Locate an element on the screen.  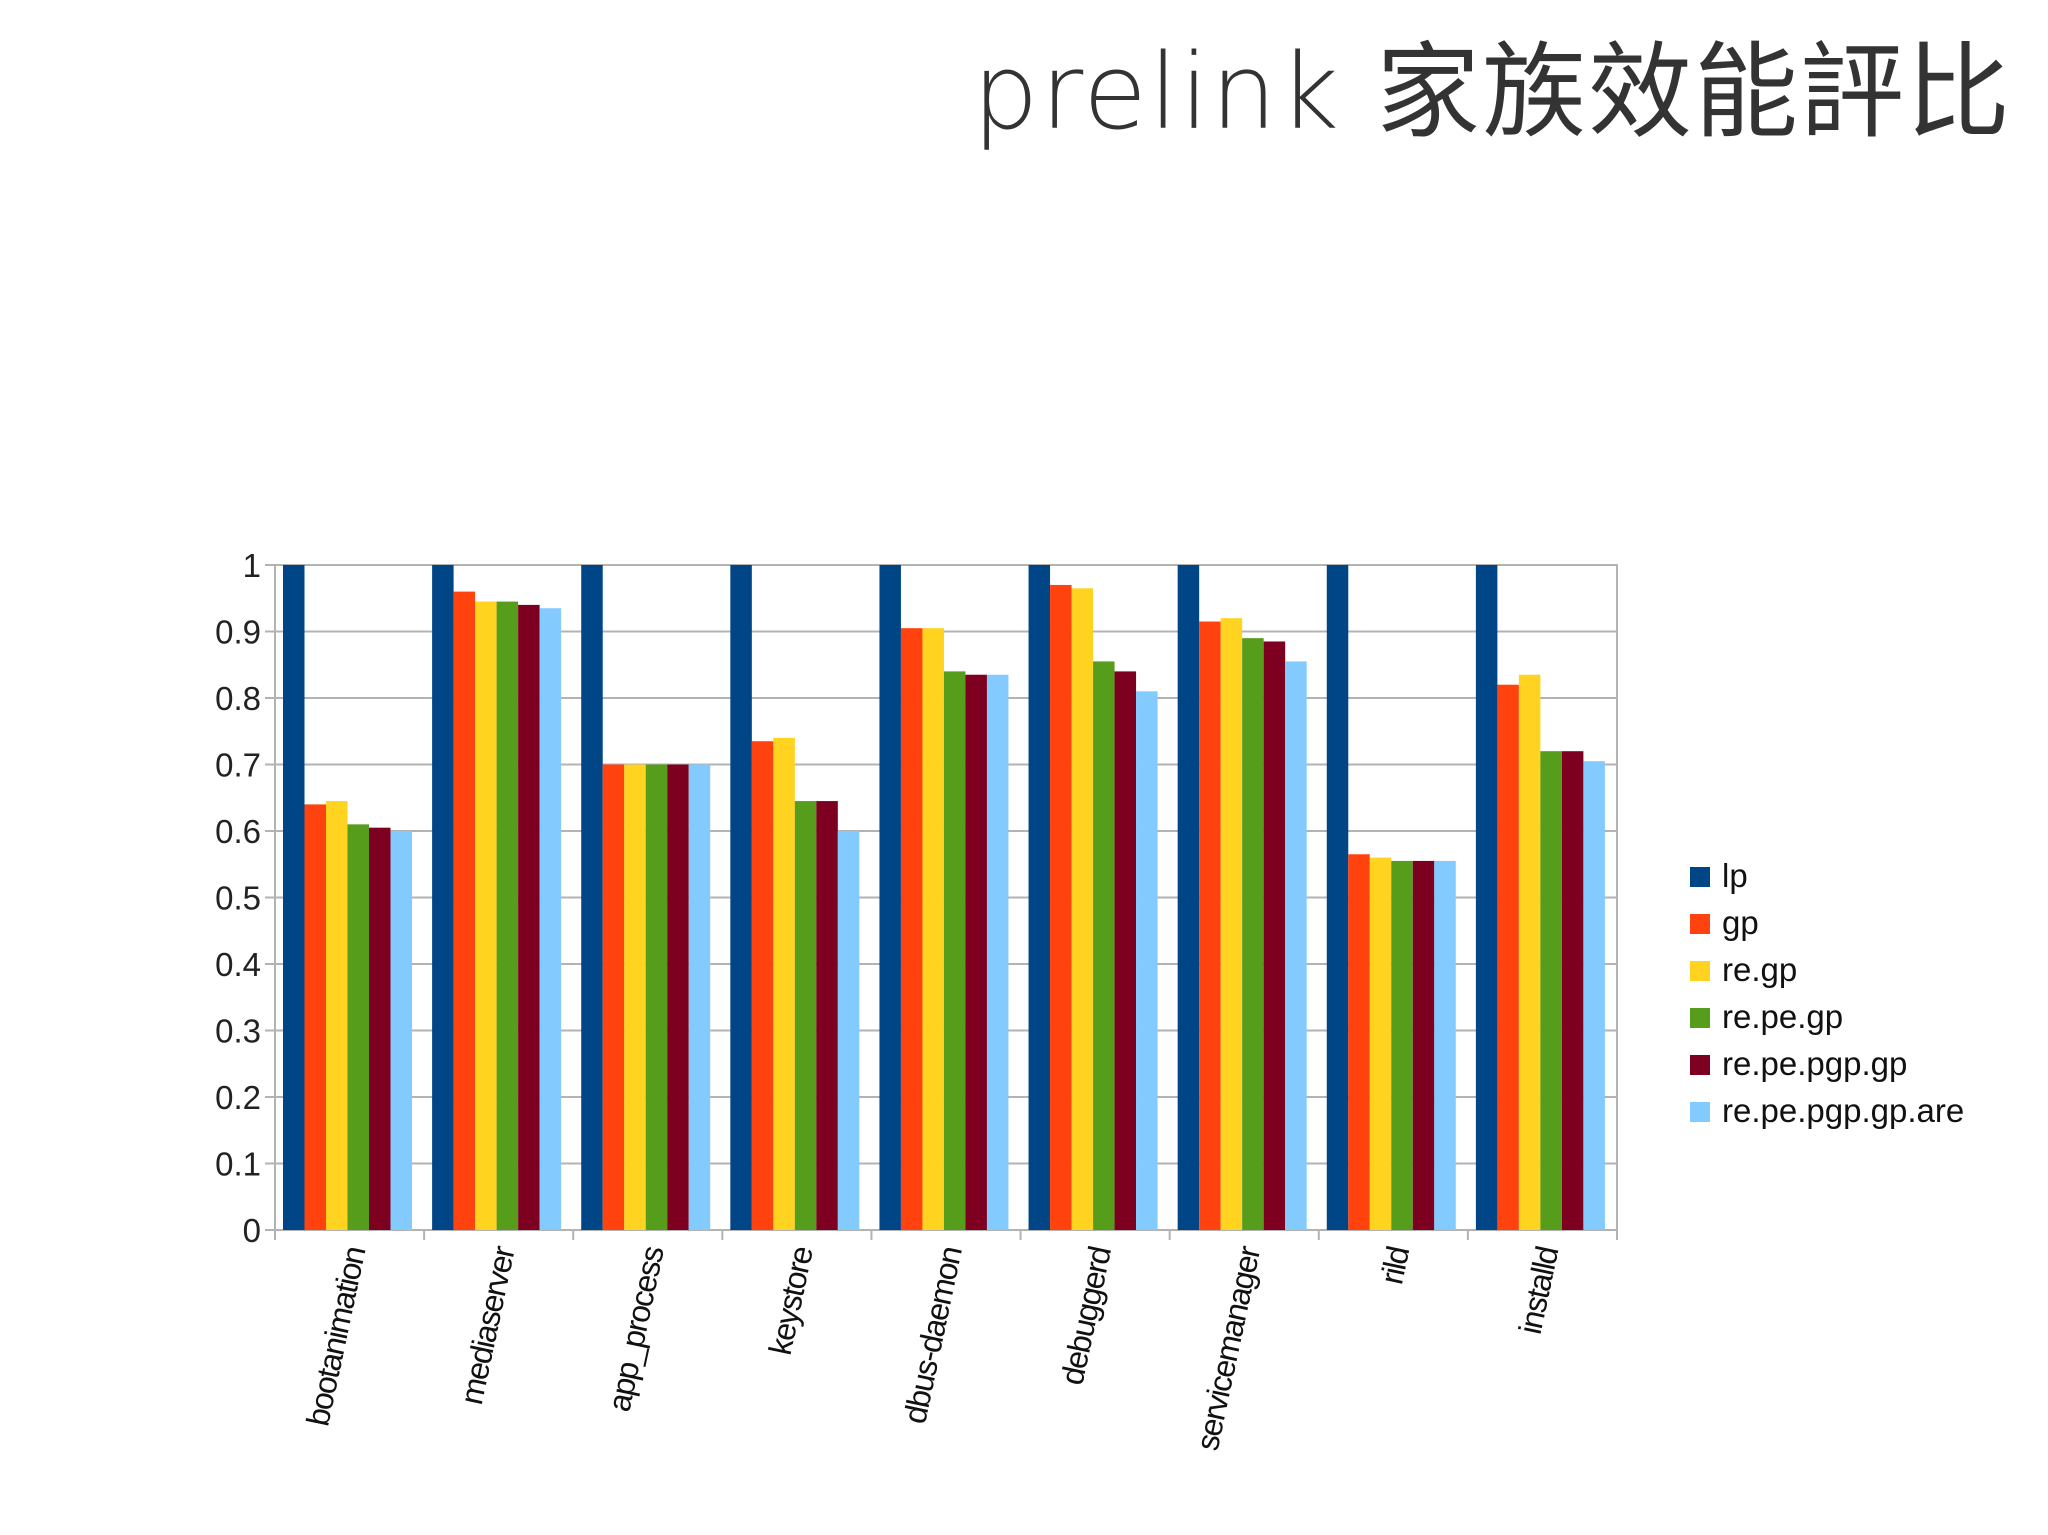
bar-re-gp-debuggerd is located at coordinates (1082, 909).